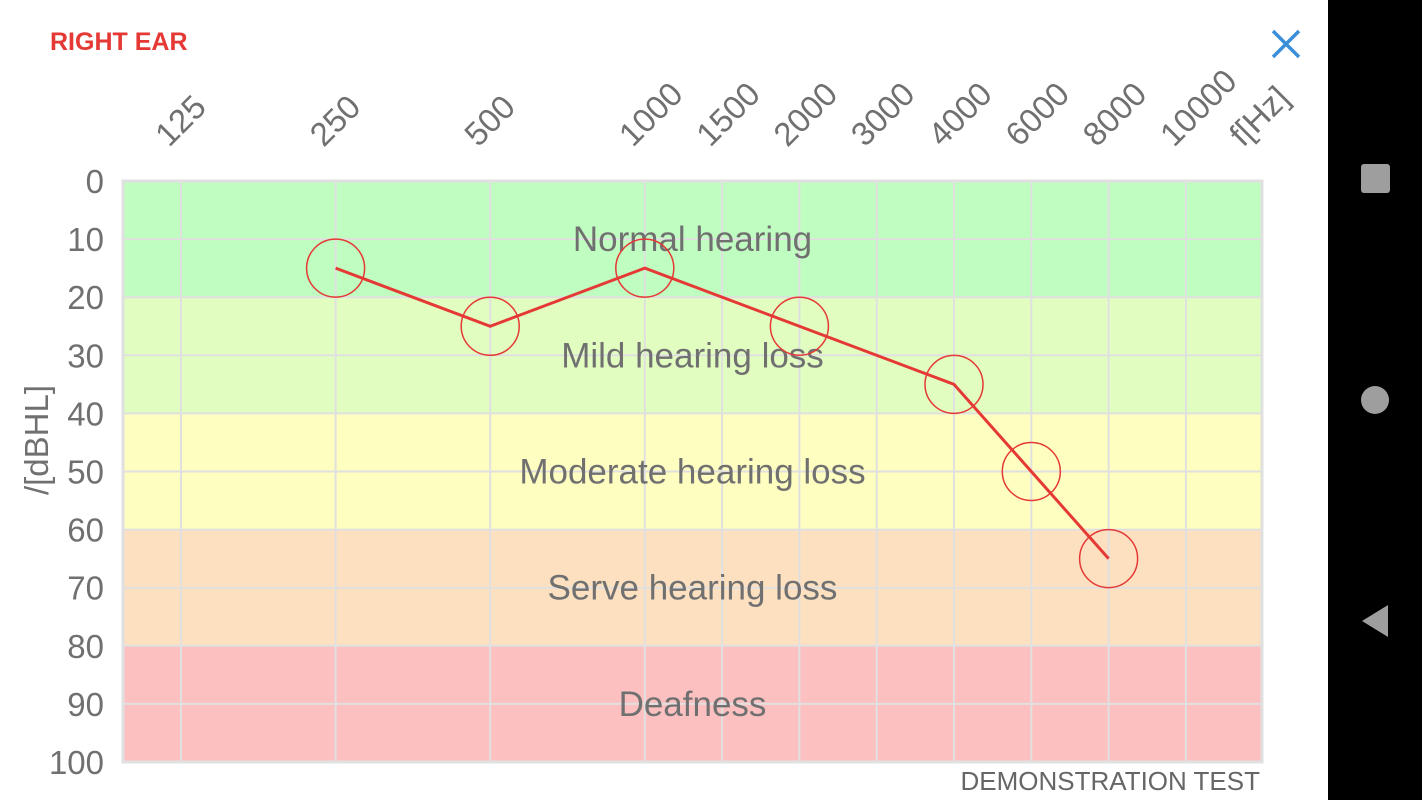  Describe the element at coordinates (36, 440) in the screenshot. I see `y-axis-label: /[dBHL]` at that location.